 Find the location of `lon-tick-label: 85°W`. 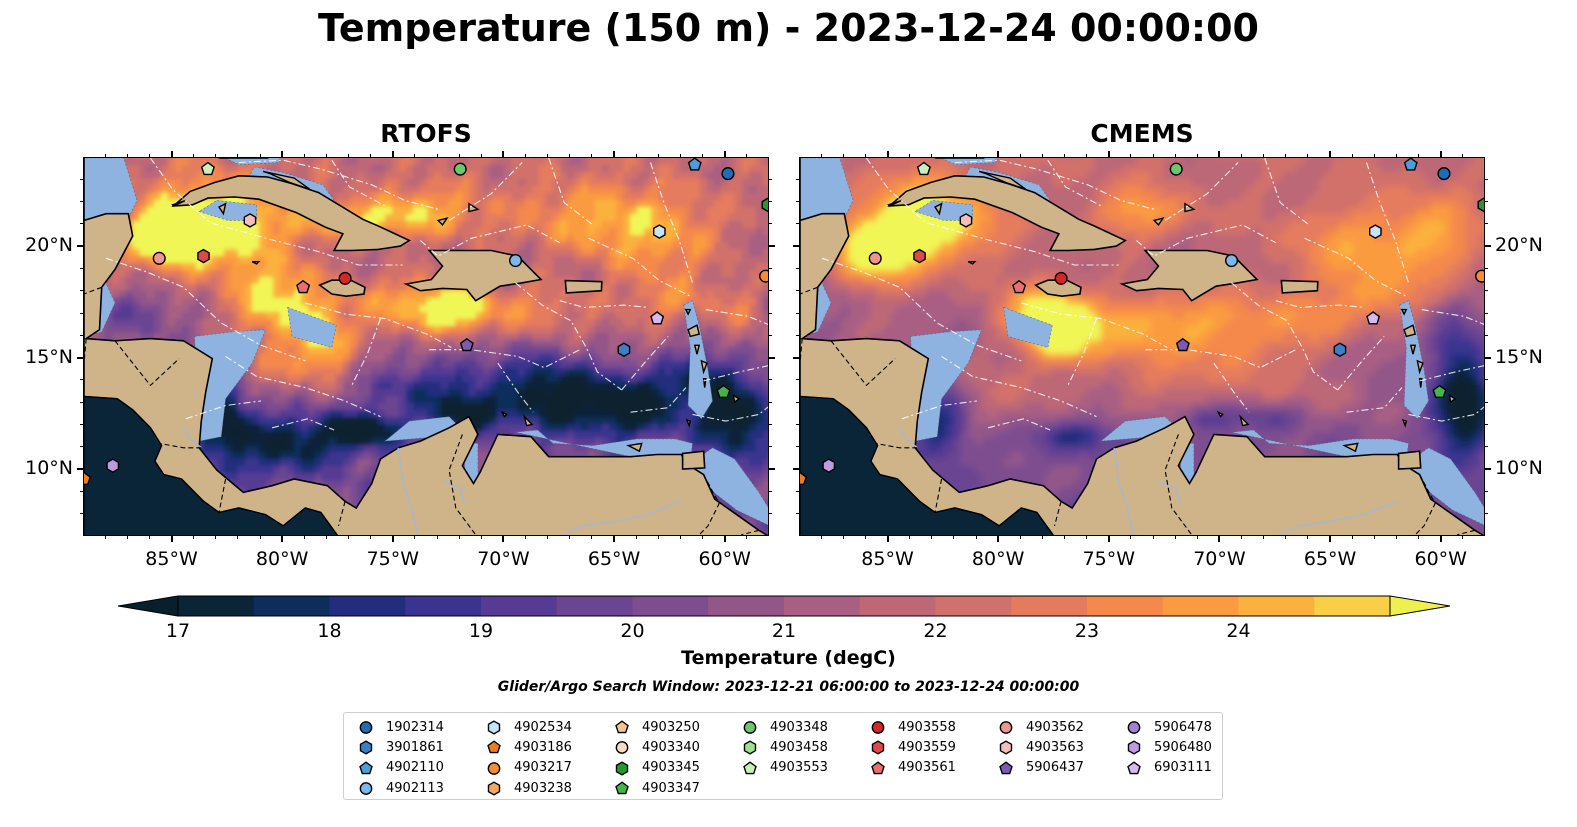

lon-tick-label: 85°W is located at coordinates (171, 559).